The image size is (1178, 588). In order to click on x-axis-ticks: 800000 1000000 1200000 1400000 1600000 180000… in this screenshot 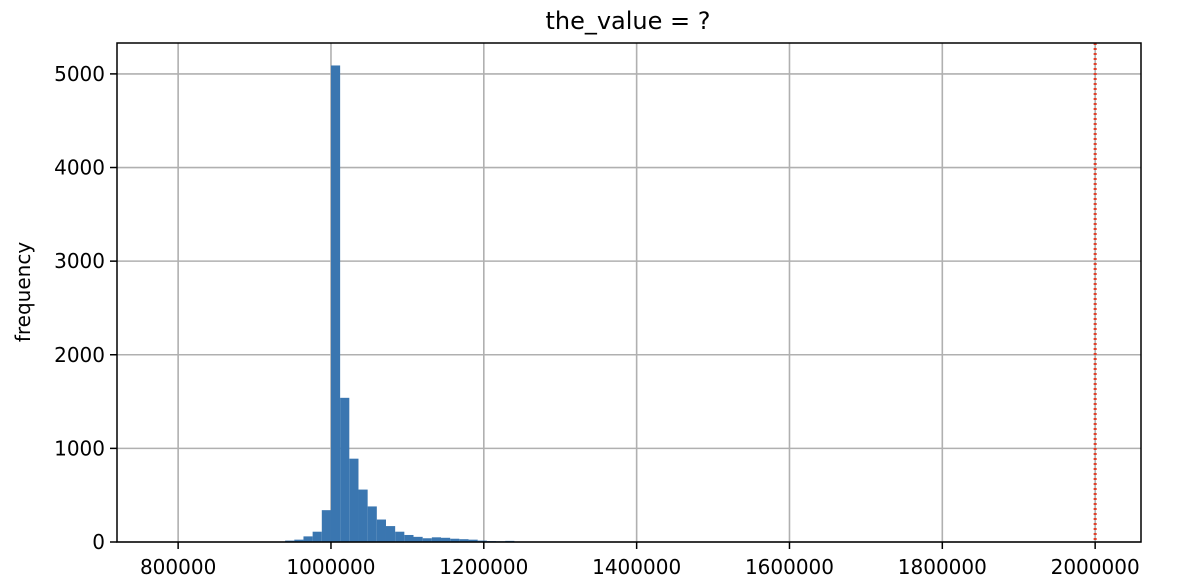, I will do `click(640, 560)`.